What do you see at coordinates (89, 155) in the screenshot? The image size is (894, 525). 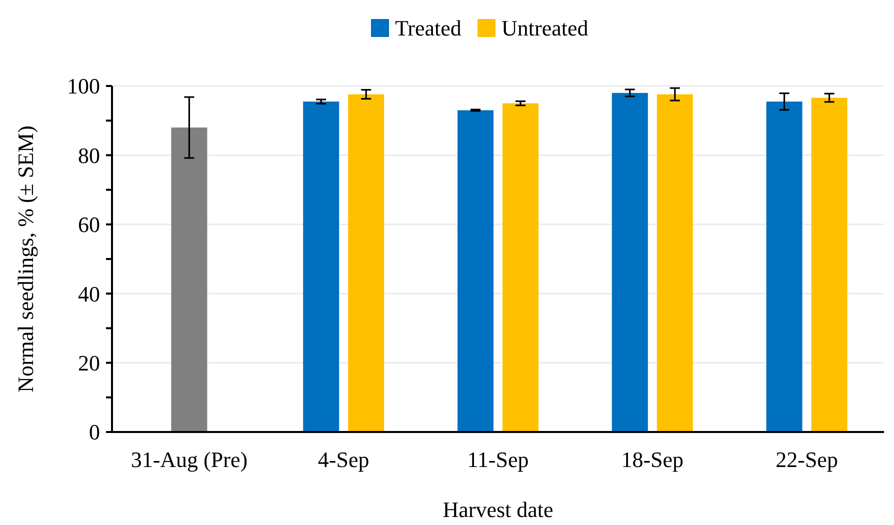 I see `y-tick-label: 80` at bounding box center [89, 155].